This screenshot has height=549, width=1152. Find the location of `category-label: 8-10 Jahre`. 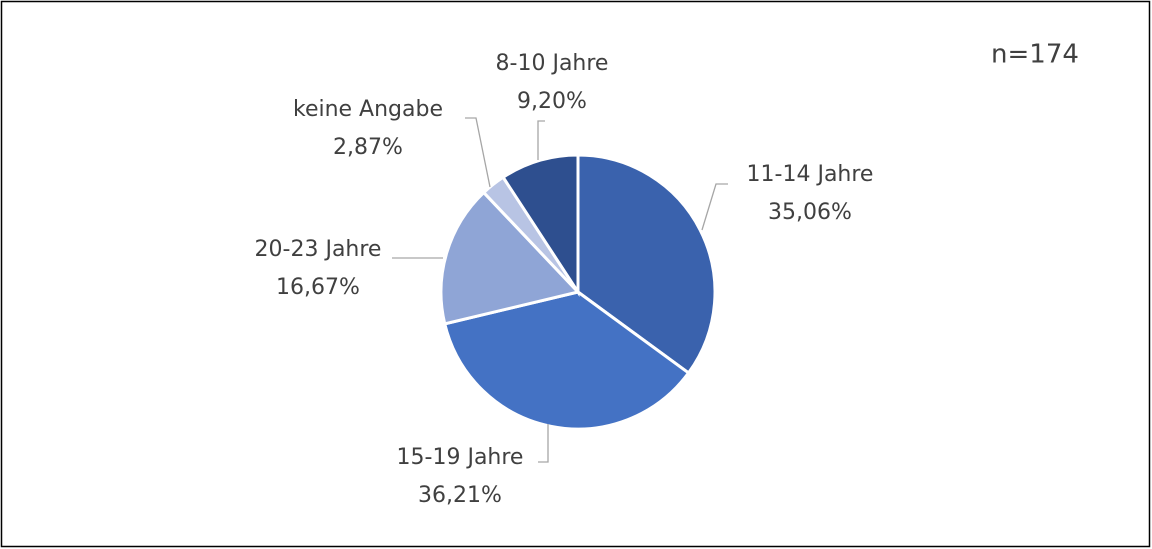

category-label: 8-10 Jahre is located at coordinates (552, 63).